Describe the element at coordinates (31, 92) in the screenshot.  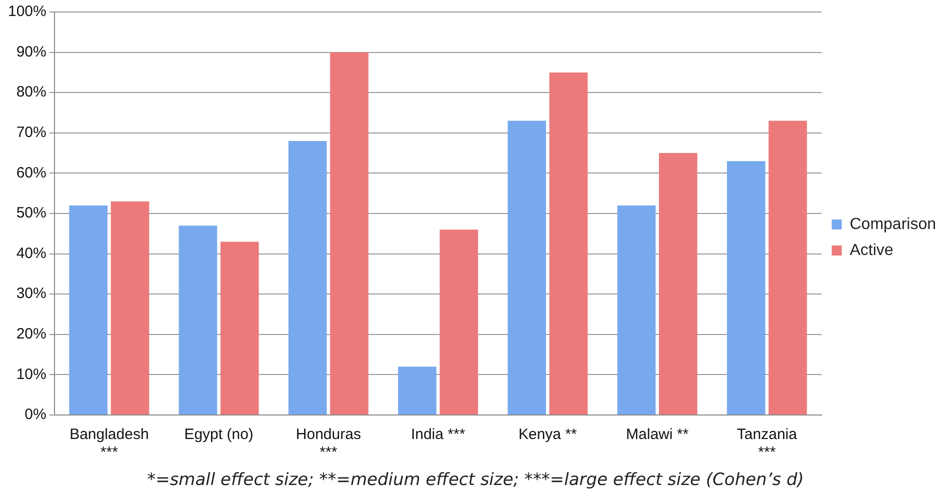
I see `y-tick-label: 80%` at that location.